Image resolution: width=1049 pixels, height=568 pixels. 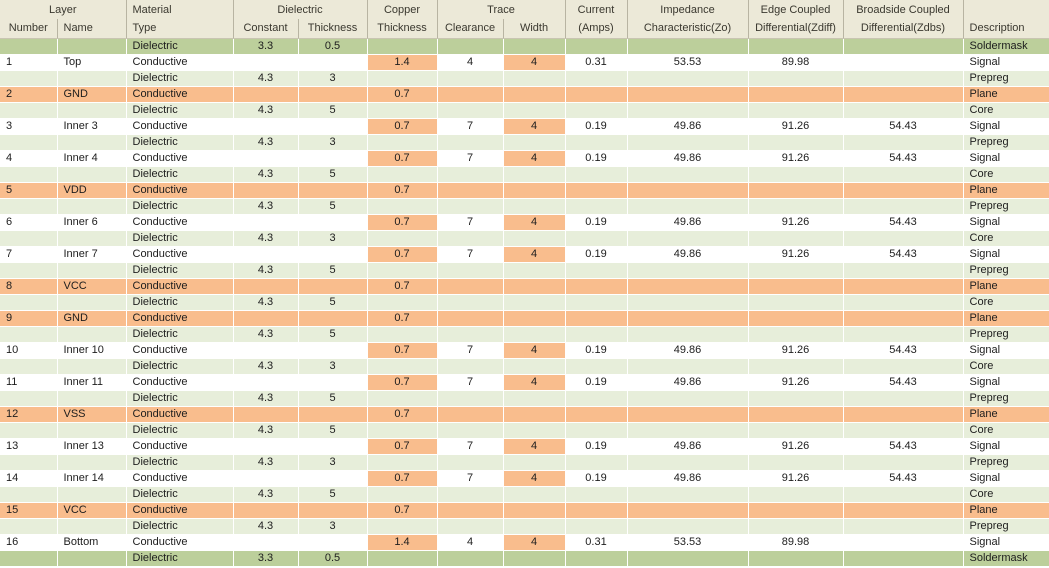 What do you see at coordinates (1006, 398) in the screenshot?
I see `cell-description: Prepreg` at bounding box center [1006, 398].